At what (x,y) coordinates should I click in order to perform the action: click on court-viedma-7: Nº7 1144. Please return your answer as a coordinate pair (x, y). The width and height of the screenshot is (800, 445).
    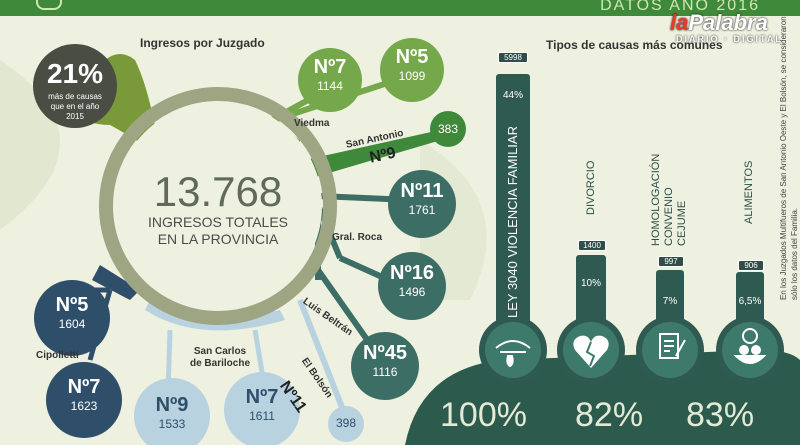
    Looking at the image, I should click on (330, 74).